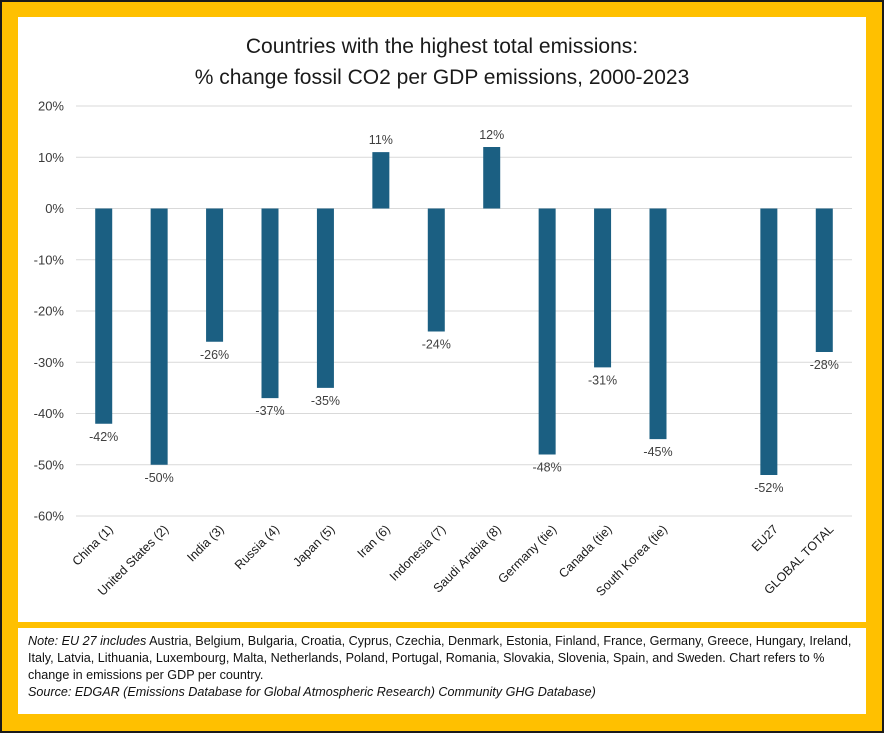 This screenshot has width=884, height=733. What do you see at coordinates (436, 345) in the screenshot?
I see `data-label: -24%` at bounding box center [436, 345].